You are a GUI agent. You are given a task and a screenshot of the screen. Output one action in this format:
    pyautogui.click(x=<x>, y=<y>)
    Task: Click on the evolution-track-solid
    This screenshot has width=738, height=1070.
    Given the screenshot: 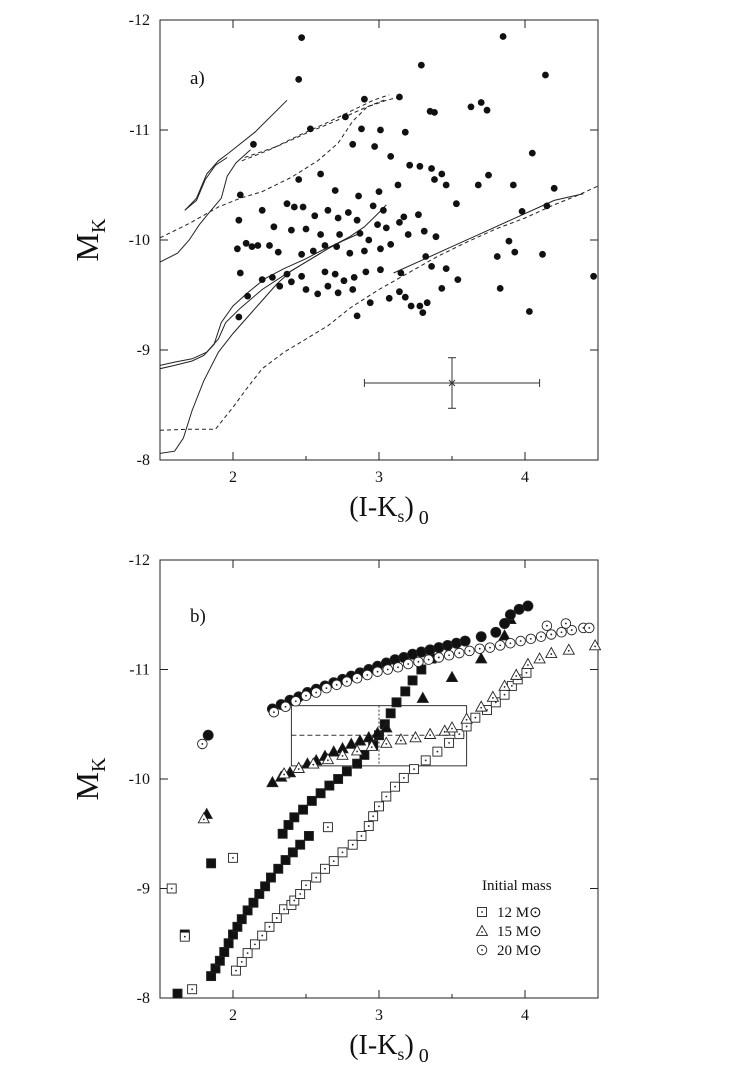 What is the action you would take?
    pyautogui.click(x=205, y=206)
    